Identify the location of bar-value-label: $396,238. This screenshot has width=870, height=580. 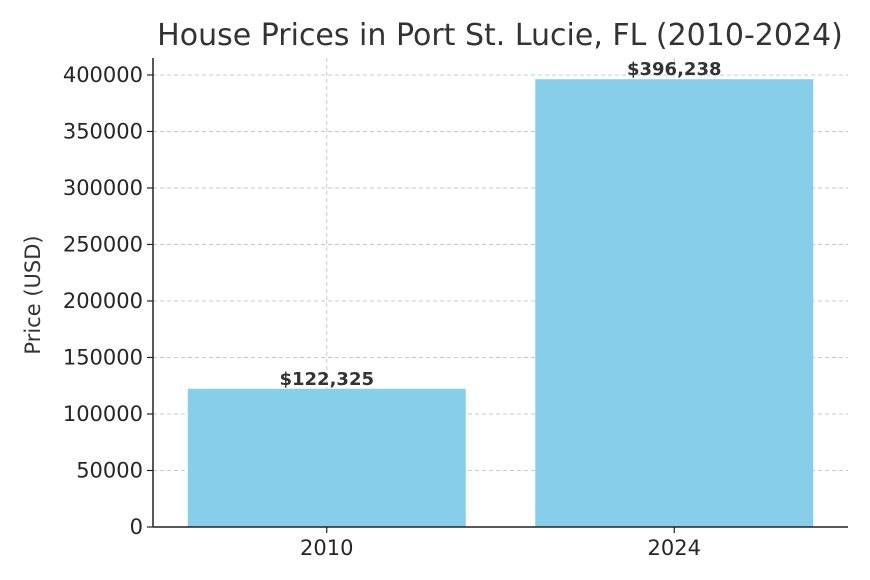
(674, 69).